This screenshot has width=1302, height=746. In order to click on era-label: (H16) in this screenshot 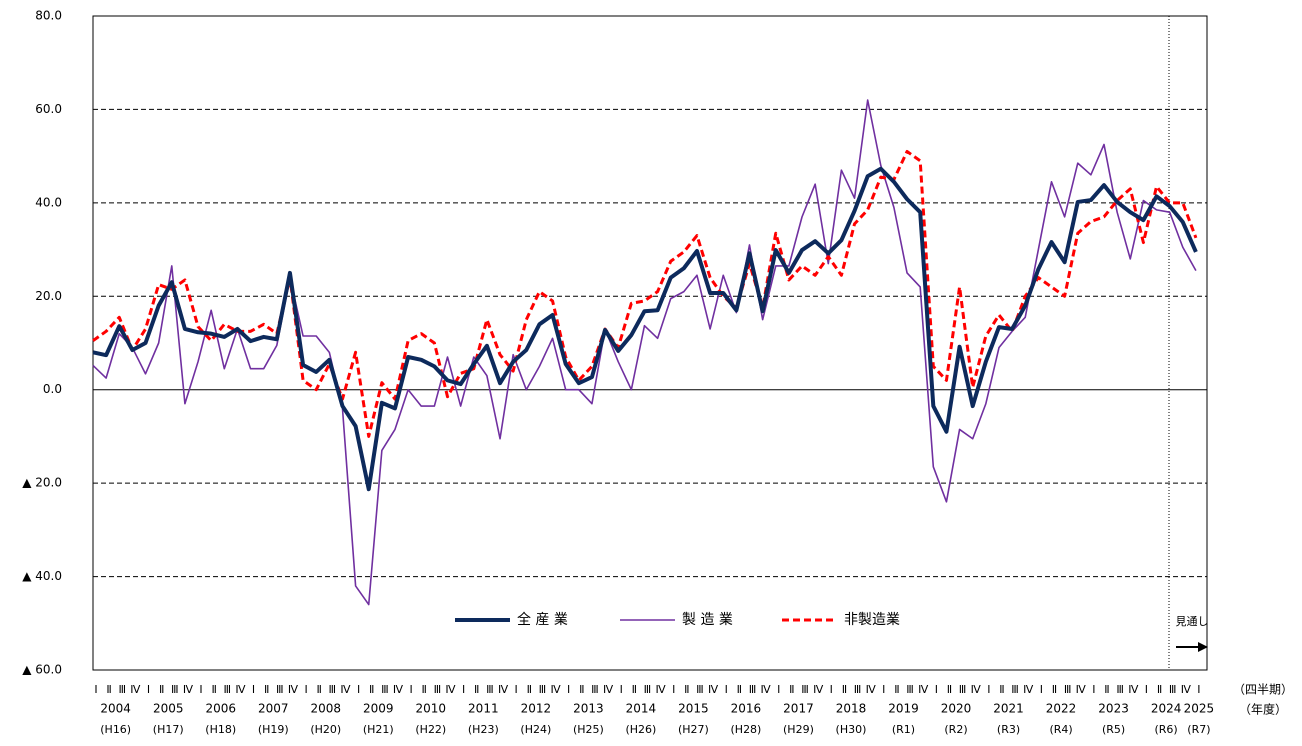, I will do `click(115, 729)`.